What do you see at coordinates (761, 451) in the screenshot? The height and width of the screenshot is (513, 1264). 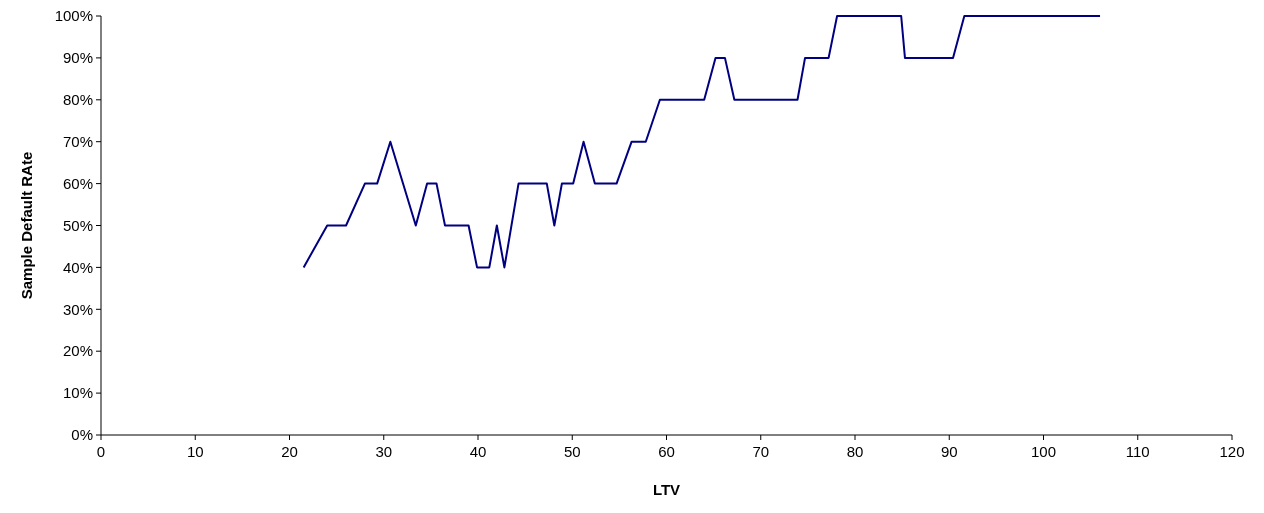 I see `x-tick-label: 70` at bounding box center [761, 451].